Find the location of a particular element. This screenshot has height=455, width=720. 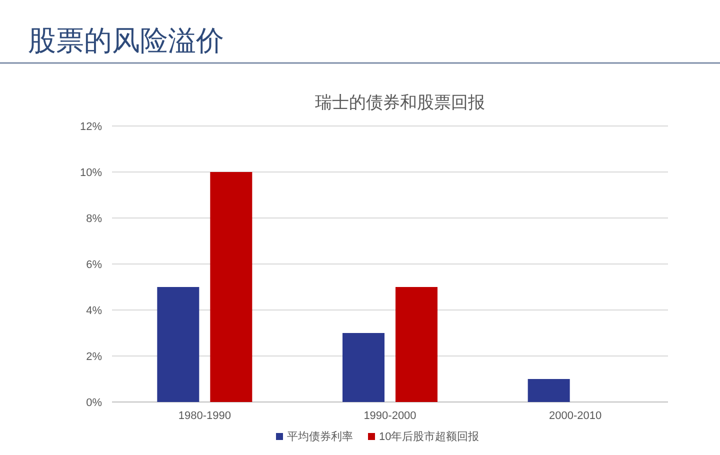

y-tick-label: 8% is located at coordinates (94, 218).